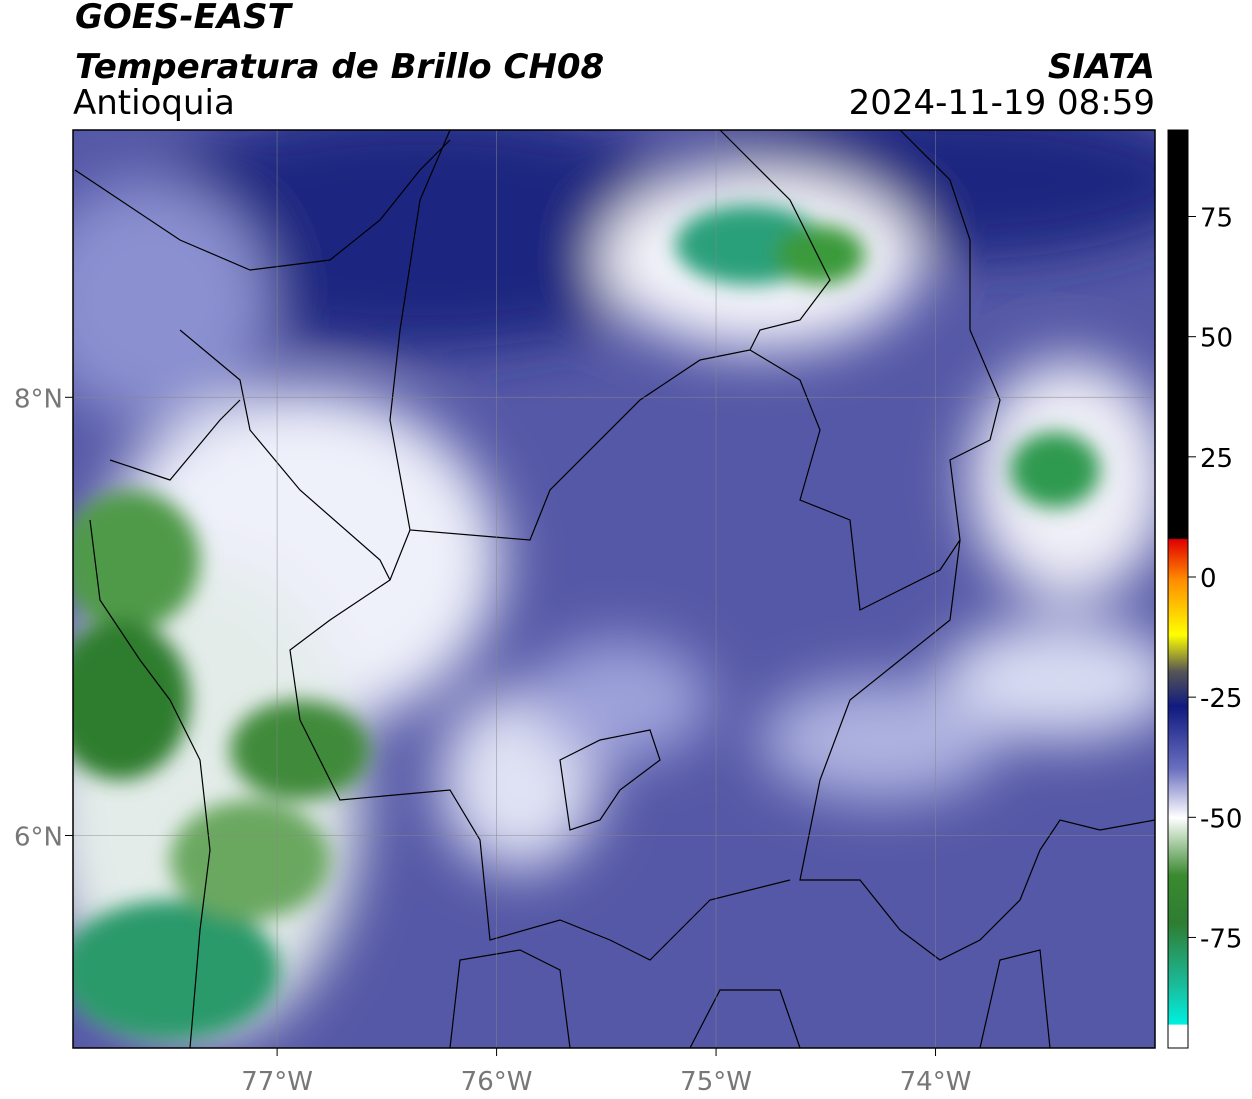  What do you see at coordinates (1216, 339) in the screenshot?
I see `colorbar-tick-label: 50` at bounding box center [1216, 339].